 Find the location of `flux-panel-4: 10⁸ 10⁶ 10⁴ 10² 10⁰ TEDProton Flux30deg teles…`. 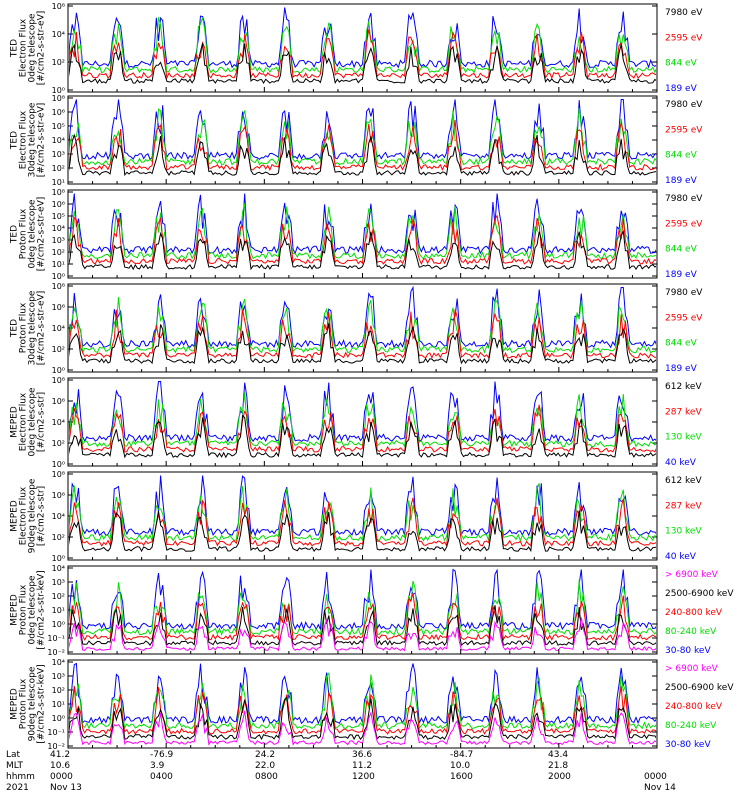

flux-panel-4: 10⁸ 10⁶ 10⁴ 10² 10⁰ TEDProton Flux30deg teles… is located at coordinates (357, 328).